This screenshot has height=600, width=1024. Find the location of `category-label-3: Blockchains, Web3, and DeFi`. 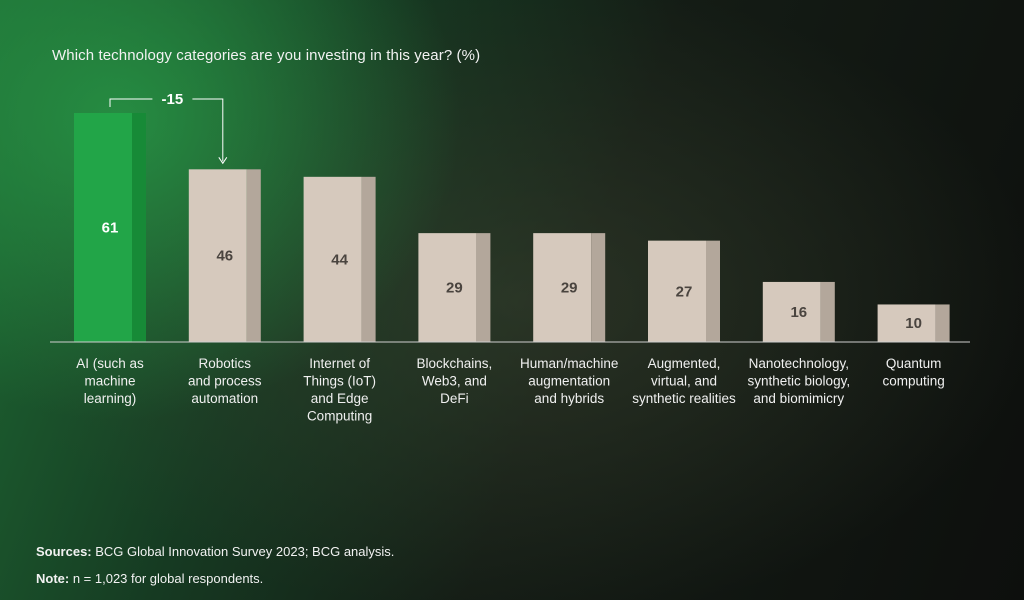

category-label-3: Blockchains, Web3, and DeFi is located at coordinates (455, 381).